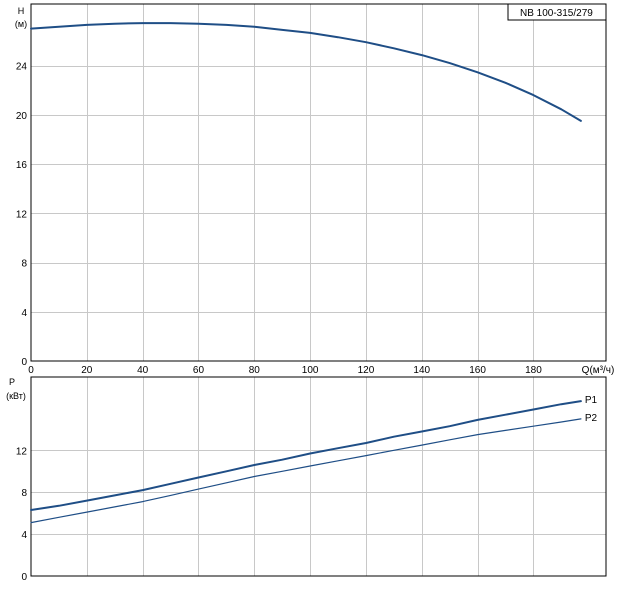 This screenshot has height=606, width=624. What do you see at coordinates (24, 362) in the screenshot?
I see `head-y-tick-label: 0` at bounding box center [24, 362].